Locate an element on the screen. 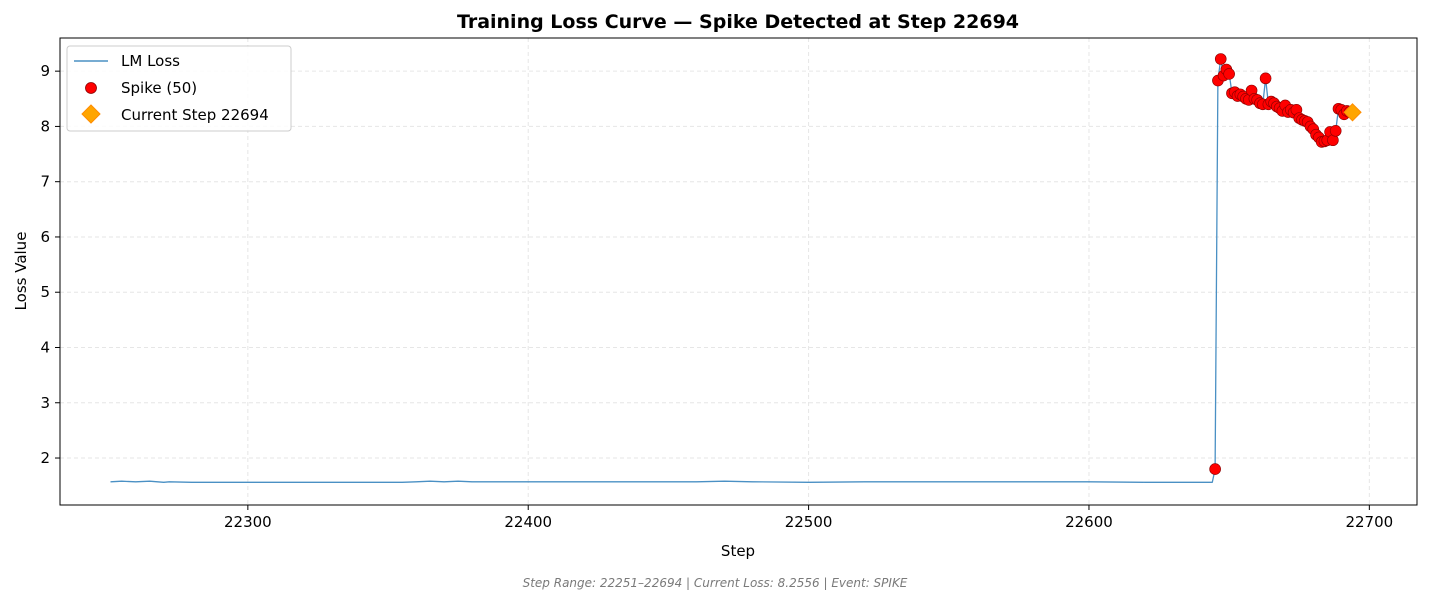 This screenshot has height=606, width=1429. x-tick-label: 22600 is located at coordinates (1089, 522).